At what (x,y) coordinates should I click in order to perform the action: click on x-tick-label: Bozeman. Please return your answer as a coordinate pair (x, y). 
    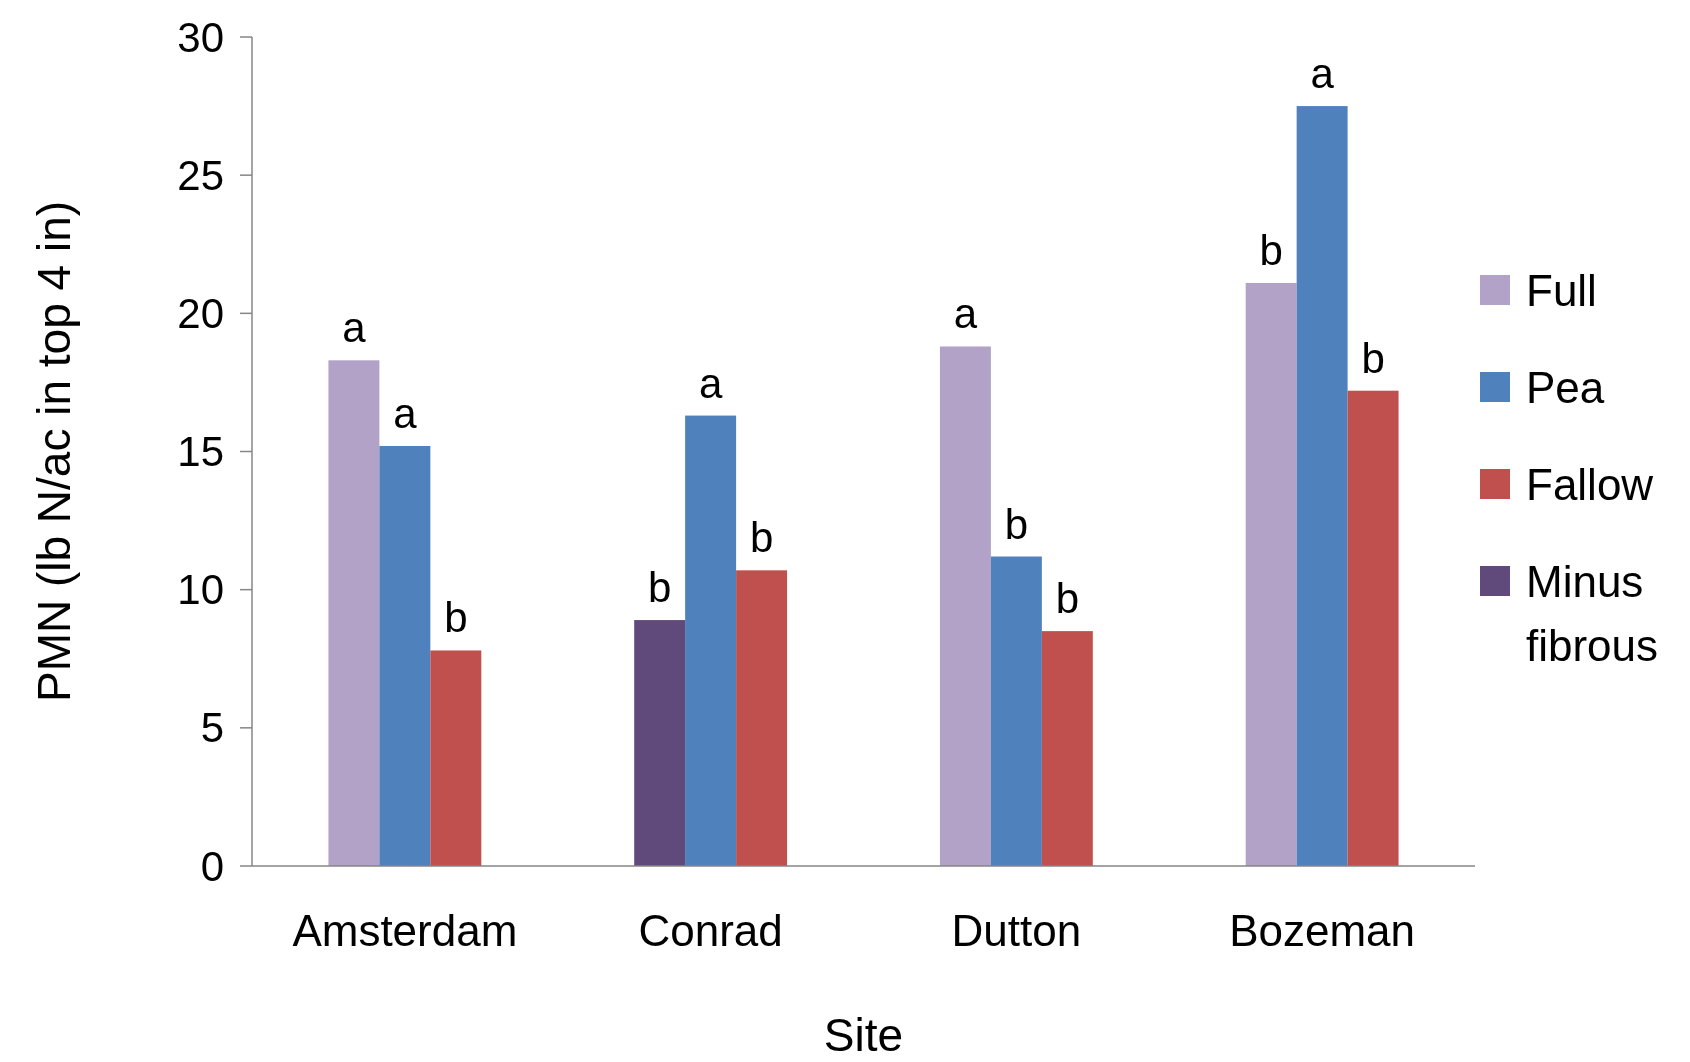
    Looking at the image, I should click on (1322, 930).